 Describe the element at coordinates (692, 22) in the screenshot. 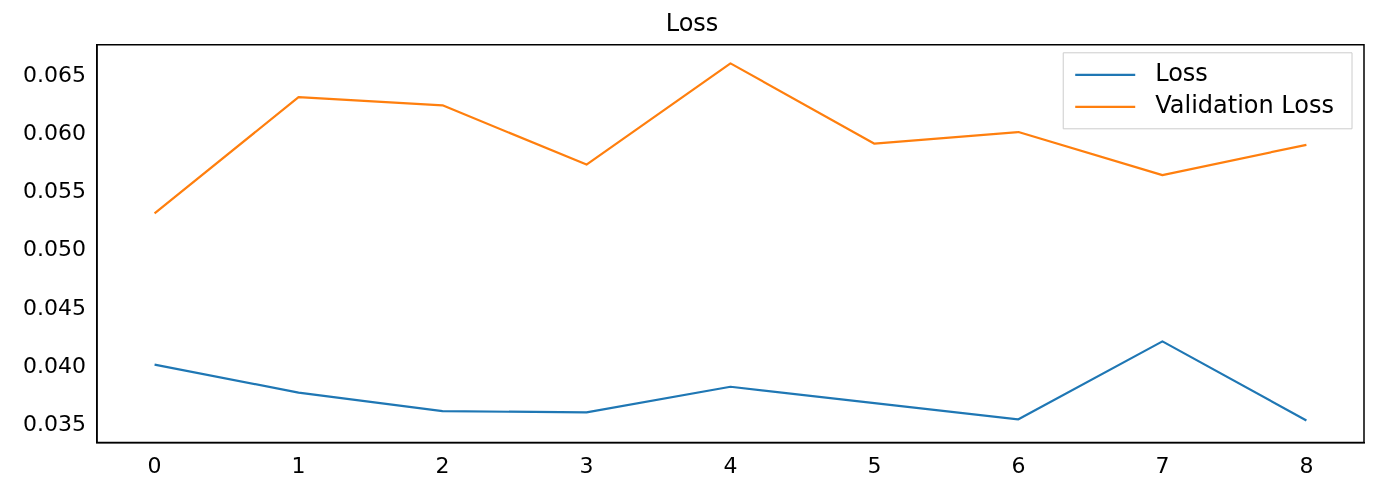

I see `chart-title: Loss` at that location.